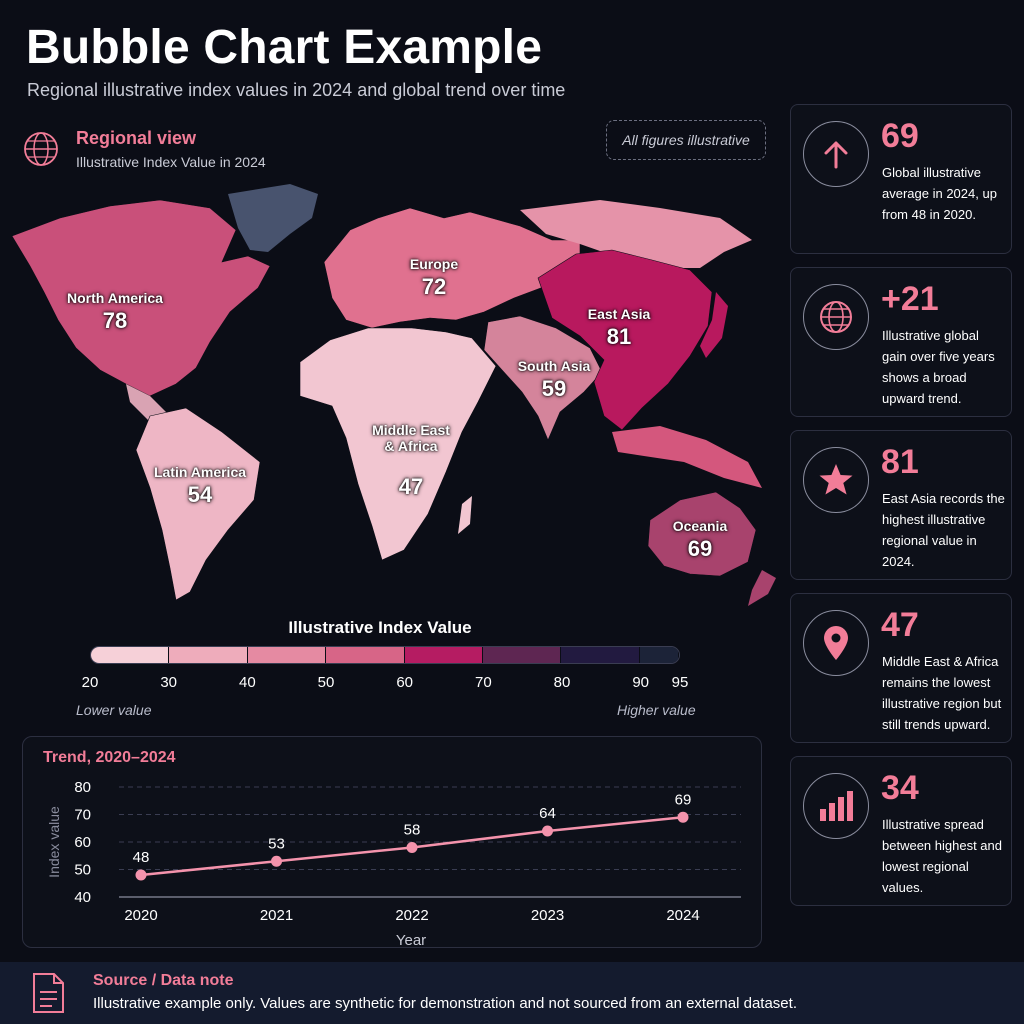 This screenshot has height=1024, width=1024. What do you see at coordinates (619, 336) in the screenshot?
I see `region-value: 81` at bounding box center [619, 336].